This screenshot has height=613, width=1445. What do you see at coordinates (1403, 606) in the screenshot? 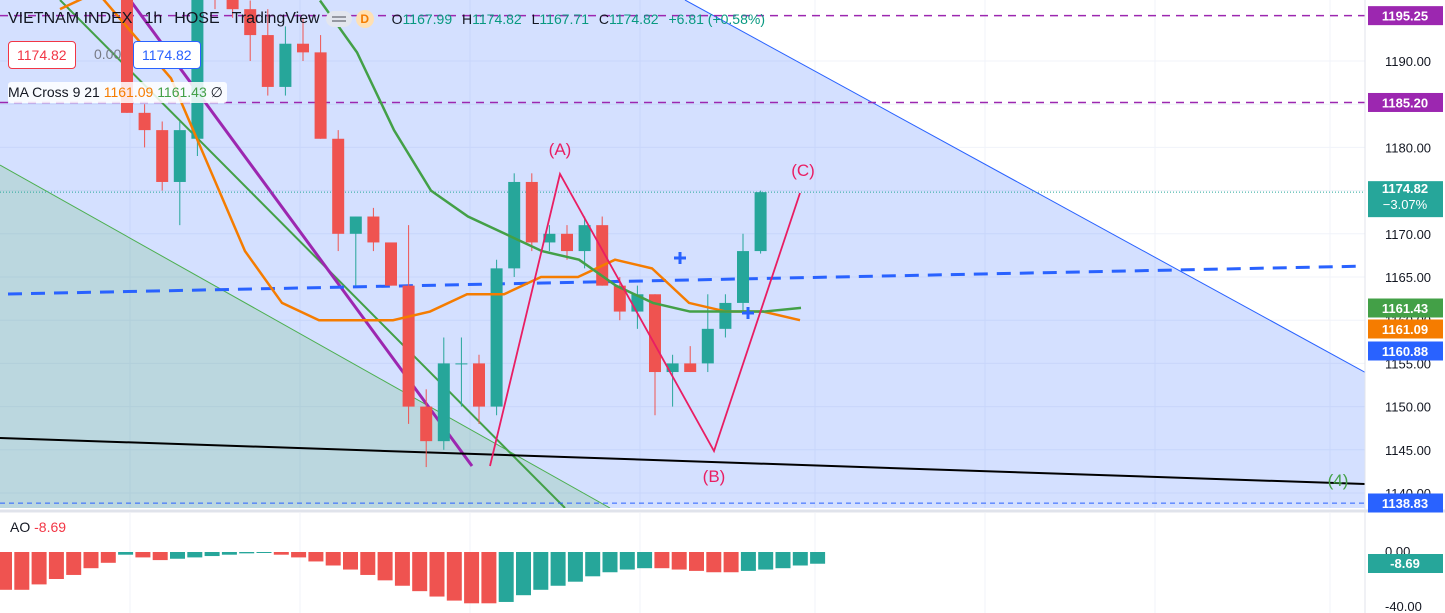
I see `ao-tick-label: -40.00` at bounding box center [1403, 606].